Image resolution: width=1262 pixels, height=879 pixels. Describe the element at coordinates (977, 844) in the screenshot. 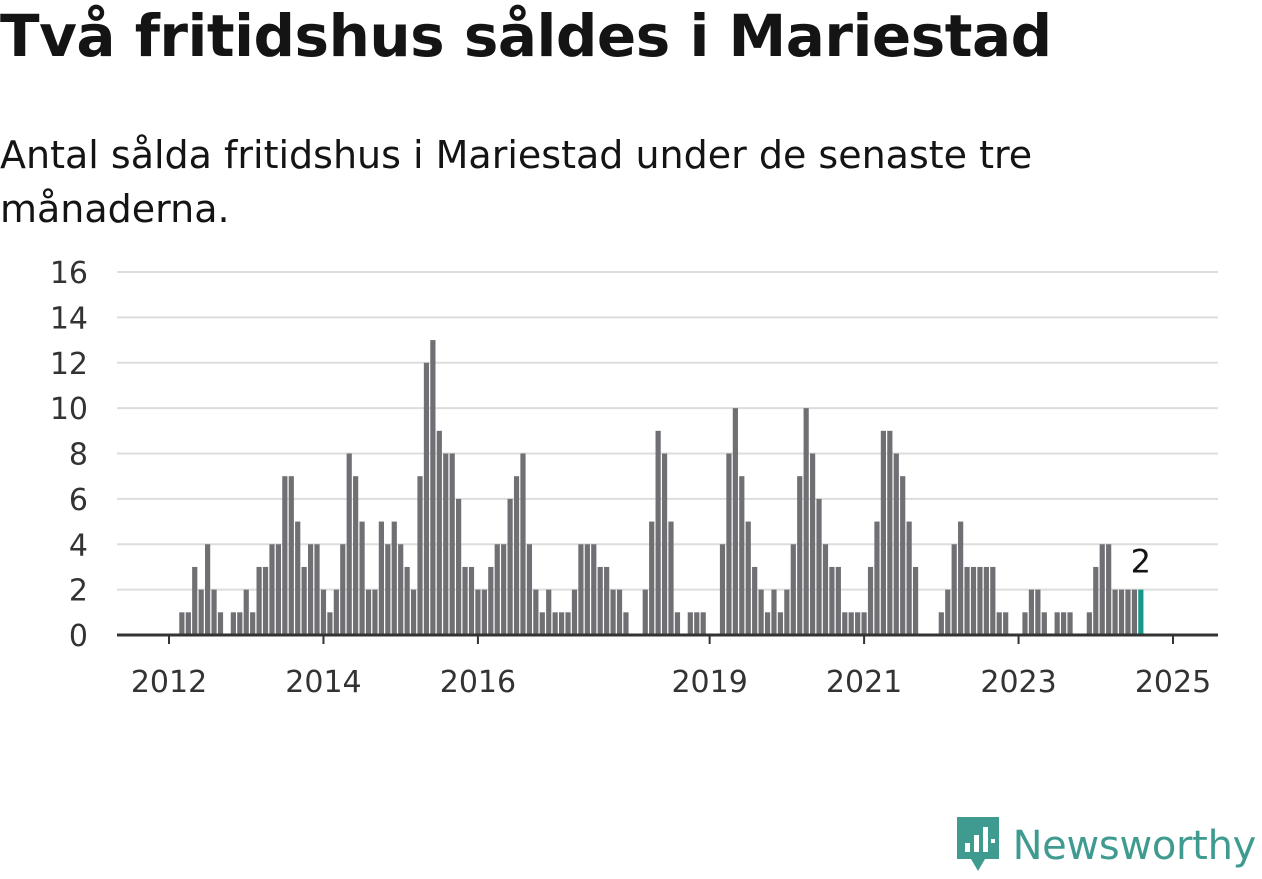

I see `newsworthy-logo-icon` at that location.